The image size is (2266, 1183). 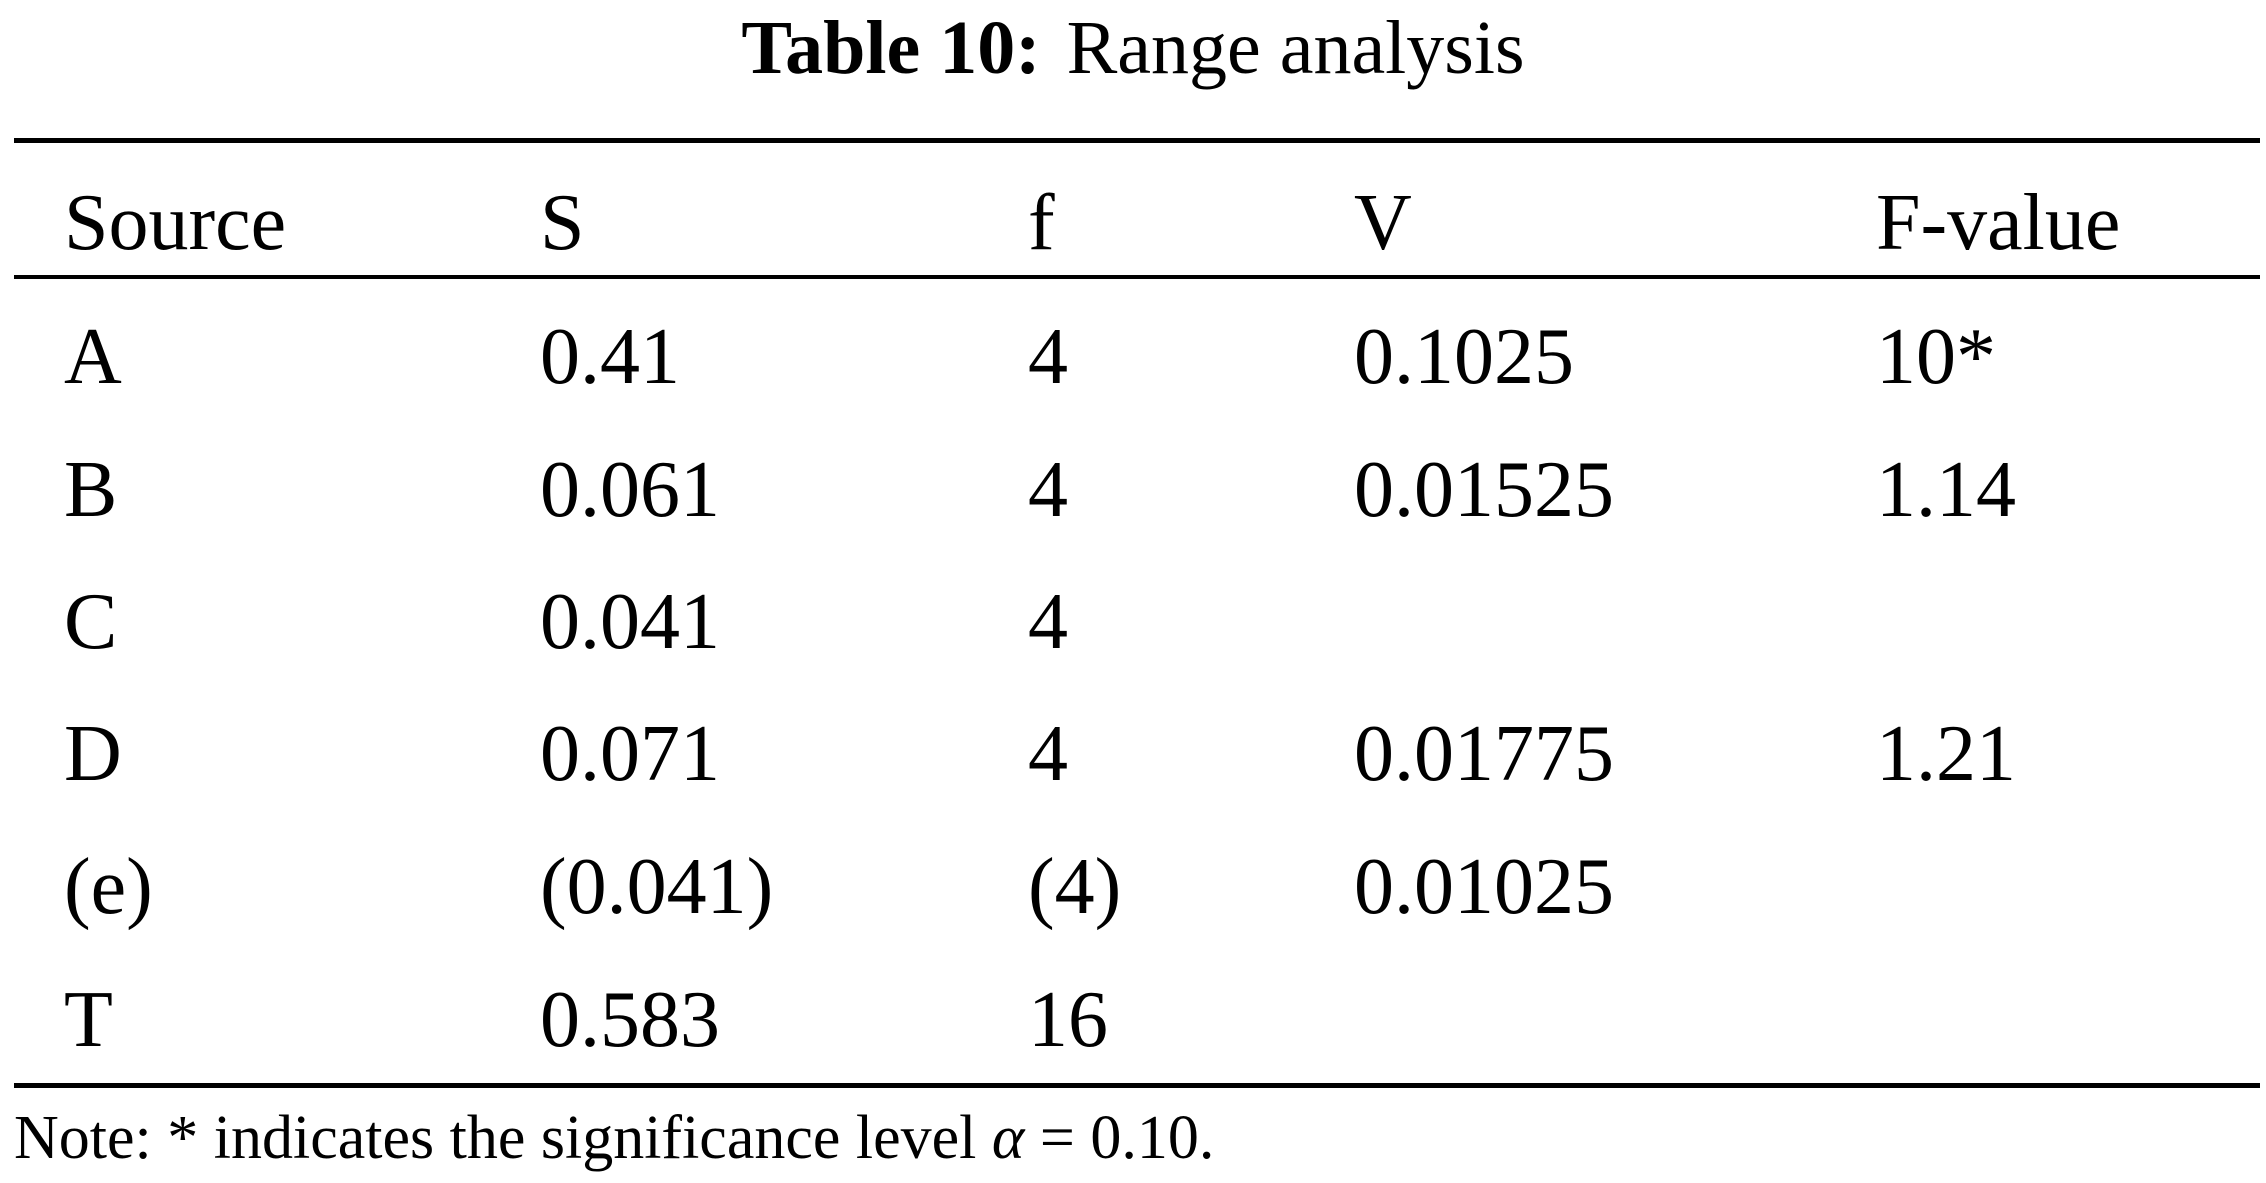 What do you see at coordinates (93, 357) in the screenshot?
I see `cell-source: A` at bounding box center [93, 357].